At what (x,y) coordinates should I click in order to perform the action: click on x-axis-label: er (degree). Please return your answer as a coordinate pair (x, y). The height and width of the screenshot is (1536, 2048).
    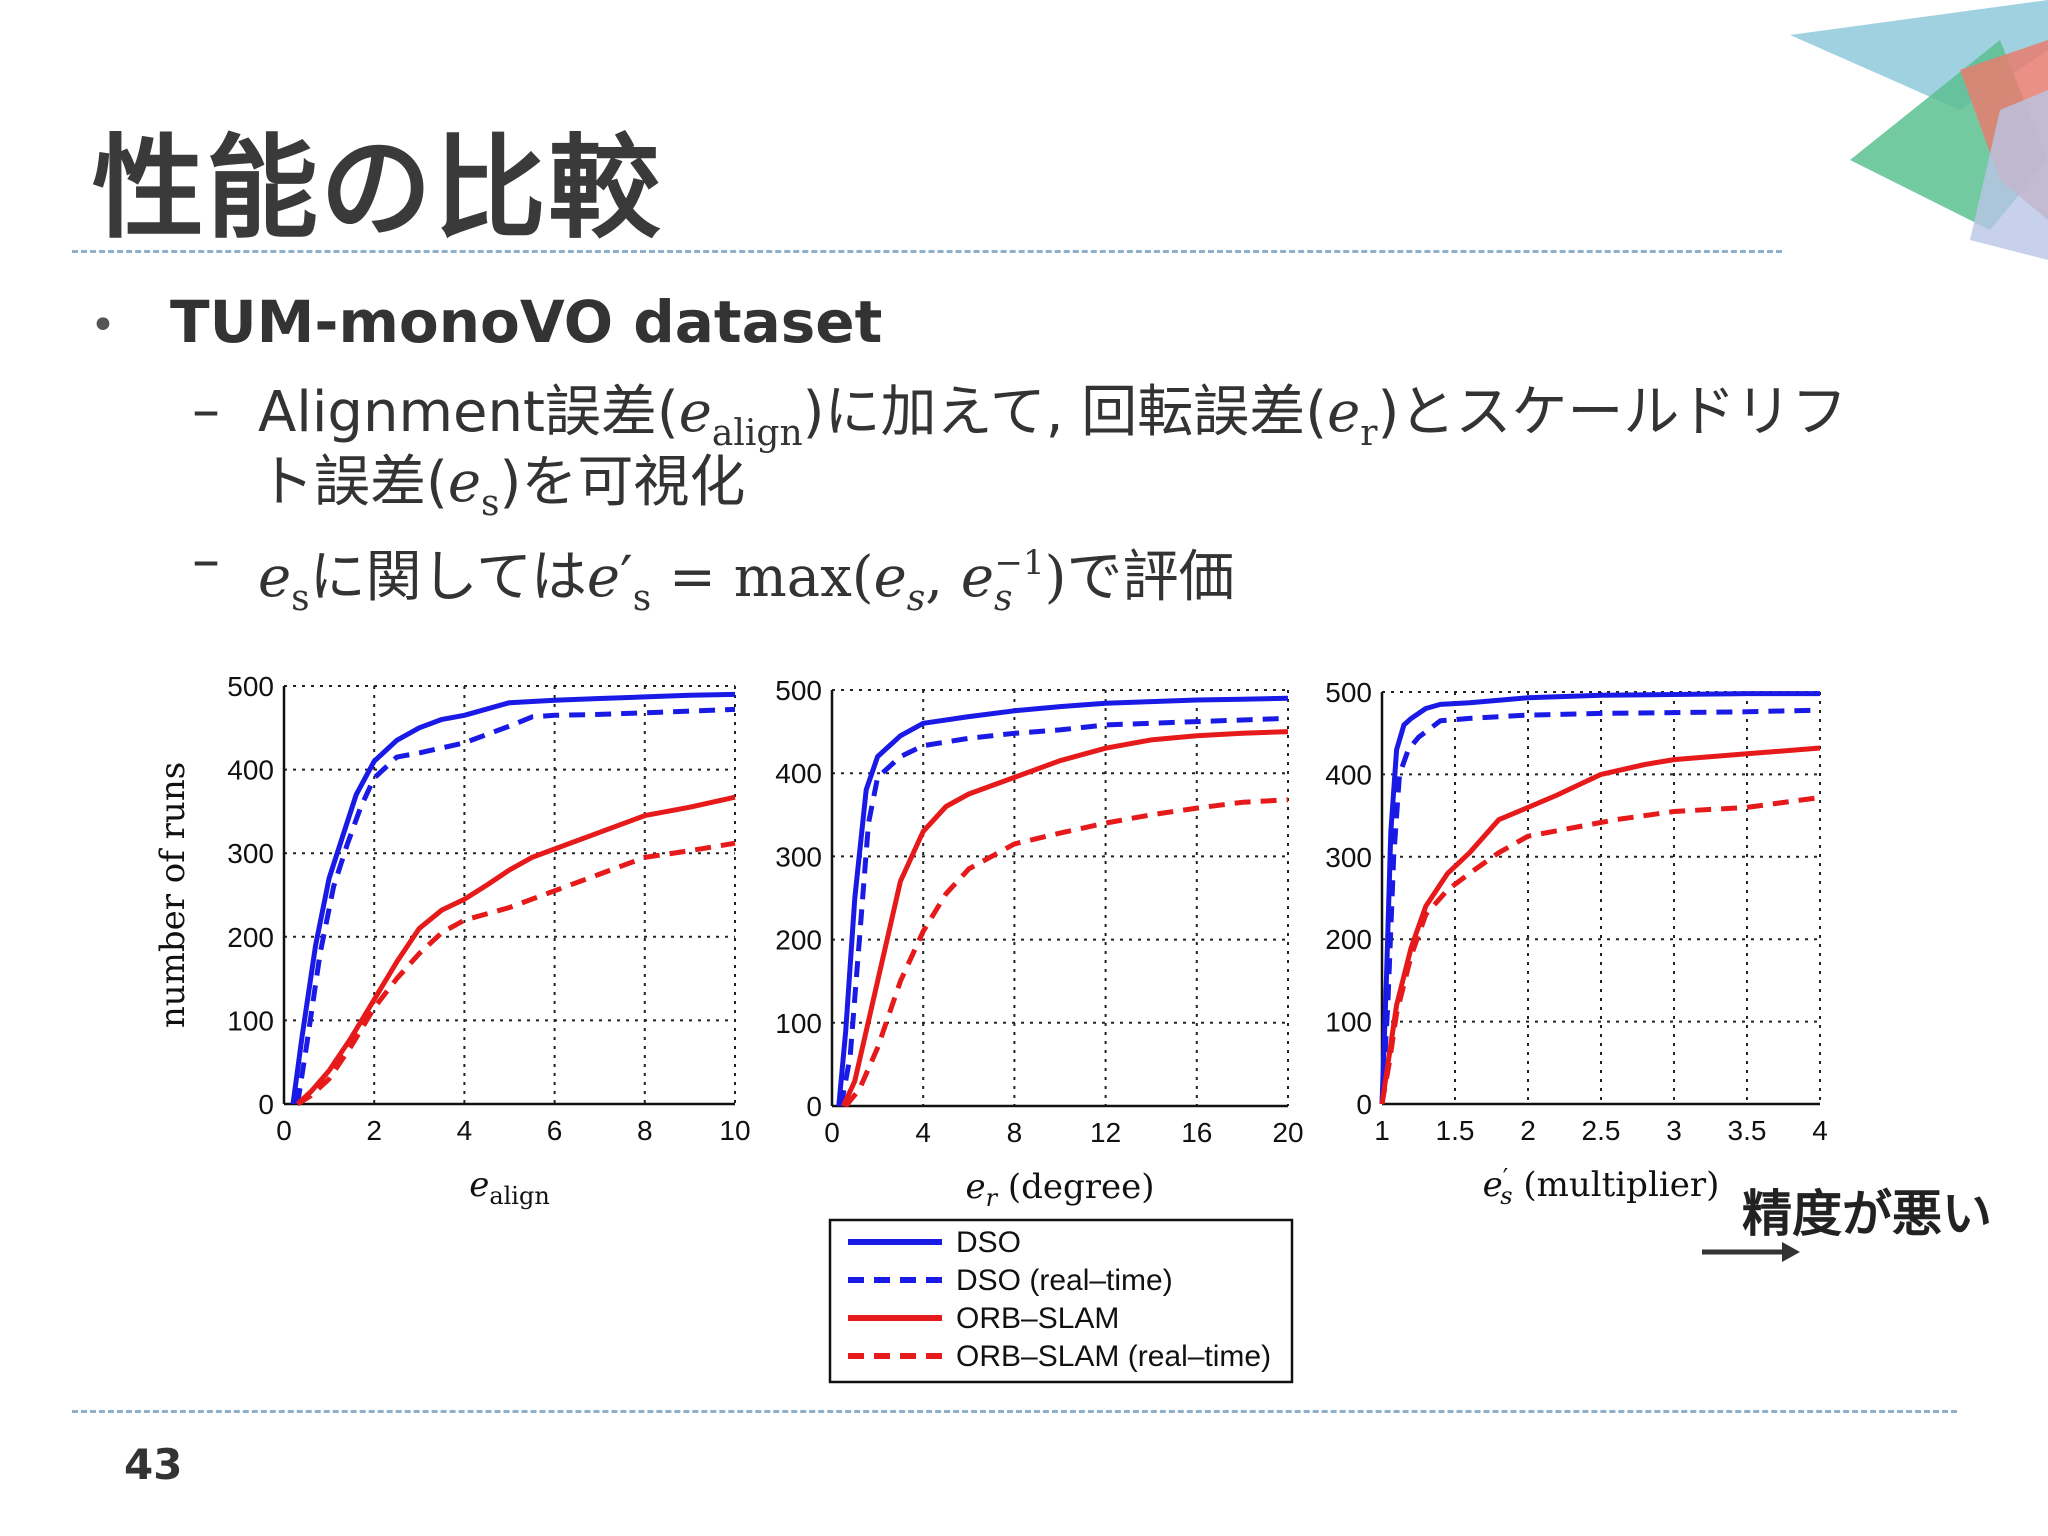
    Looking at the image, I should click on (1059, 1189).